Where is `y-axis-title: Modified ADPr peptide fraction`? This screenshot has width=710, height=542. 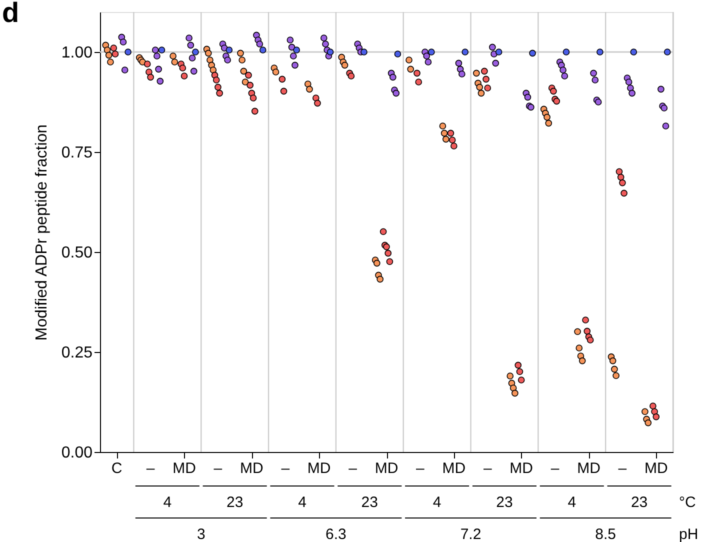
y-axis-title: Modified ADPr peptide fraction is located at coordinates (41, 232).